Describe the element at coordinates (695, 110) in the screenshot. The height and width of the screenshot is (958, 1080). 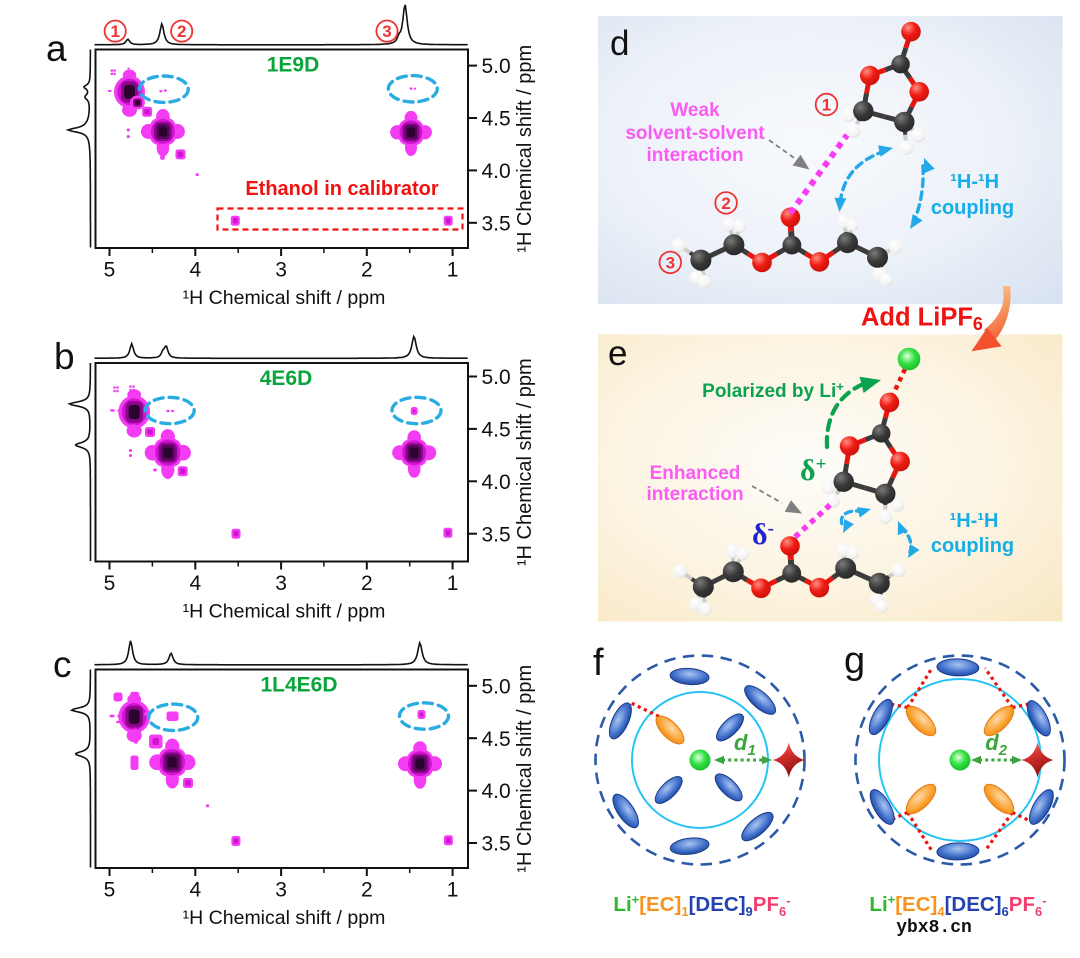
I see `svg-text: Weak` at that location.